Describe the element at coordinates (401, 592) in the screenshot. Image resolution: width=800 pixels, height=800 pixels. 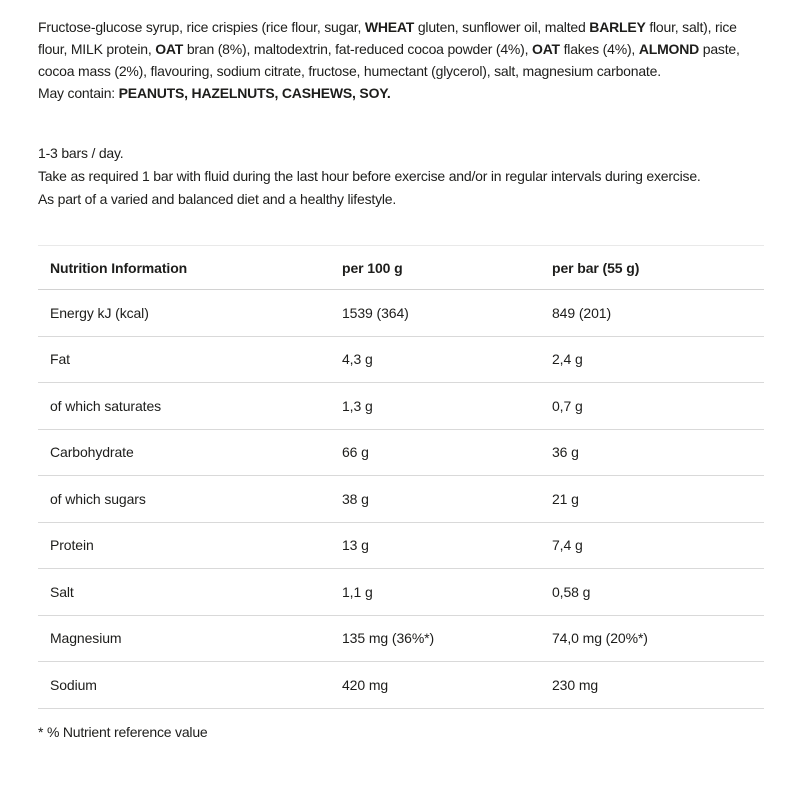
I see `table-row-salt: Salt 1,1 g 0,58 g` at that location.